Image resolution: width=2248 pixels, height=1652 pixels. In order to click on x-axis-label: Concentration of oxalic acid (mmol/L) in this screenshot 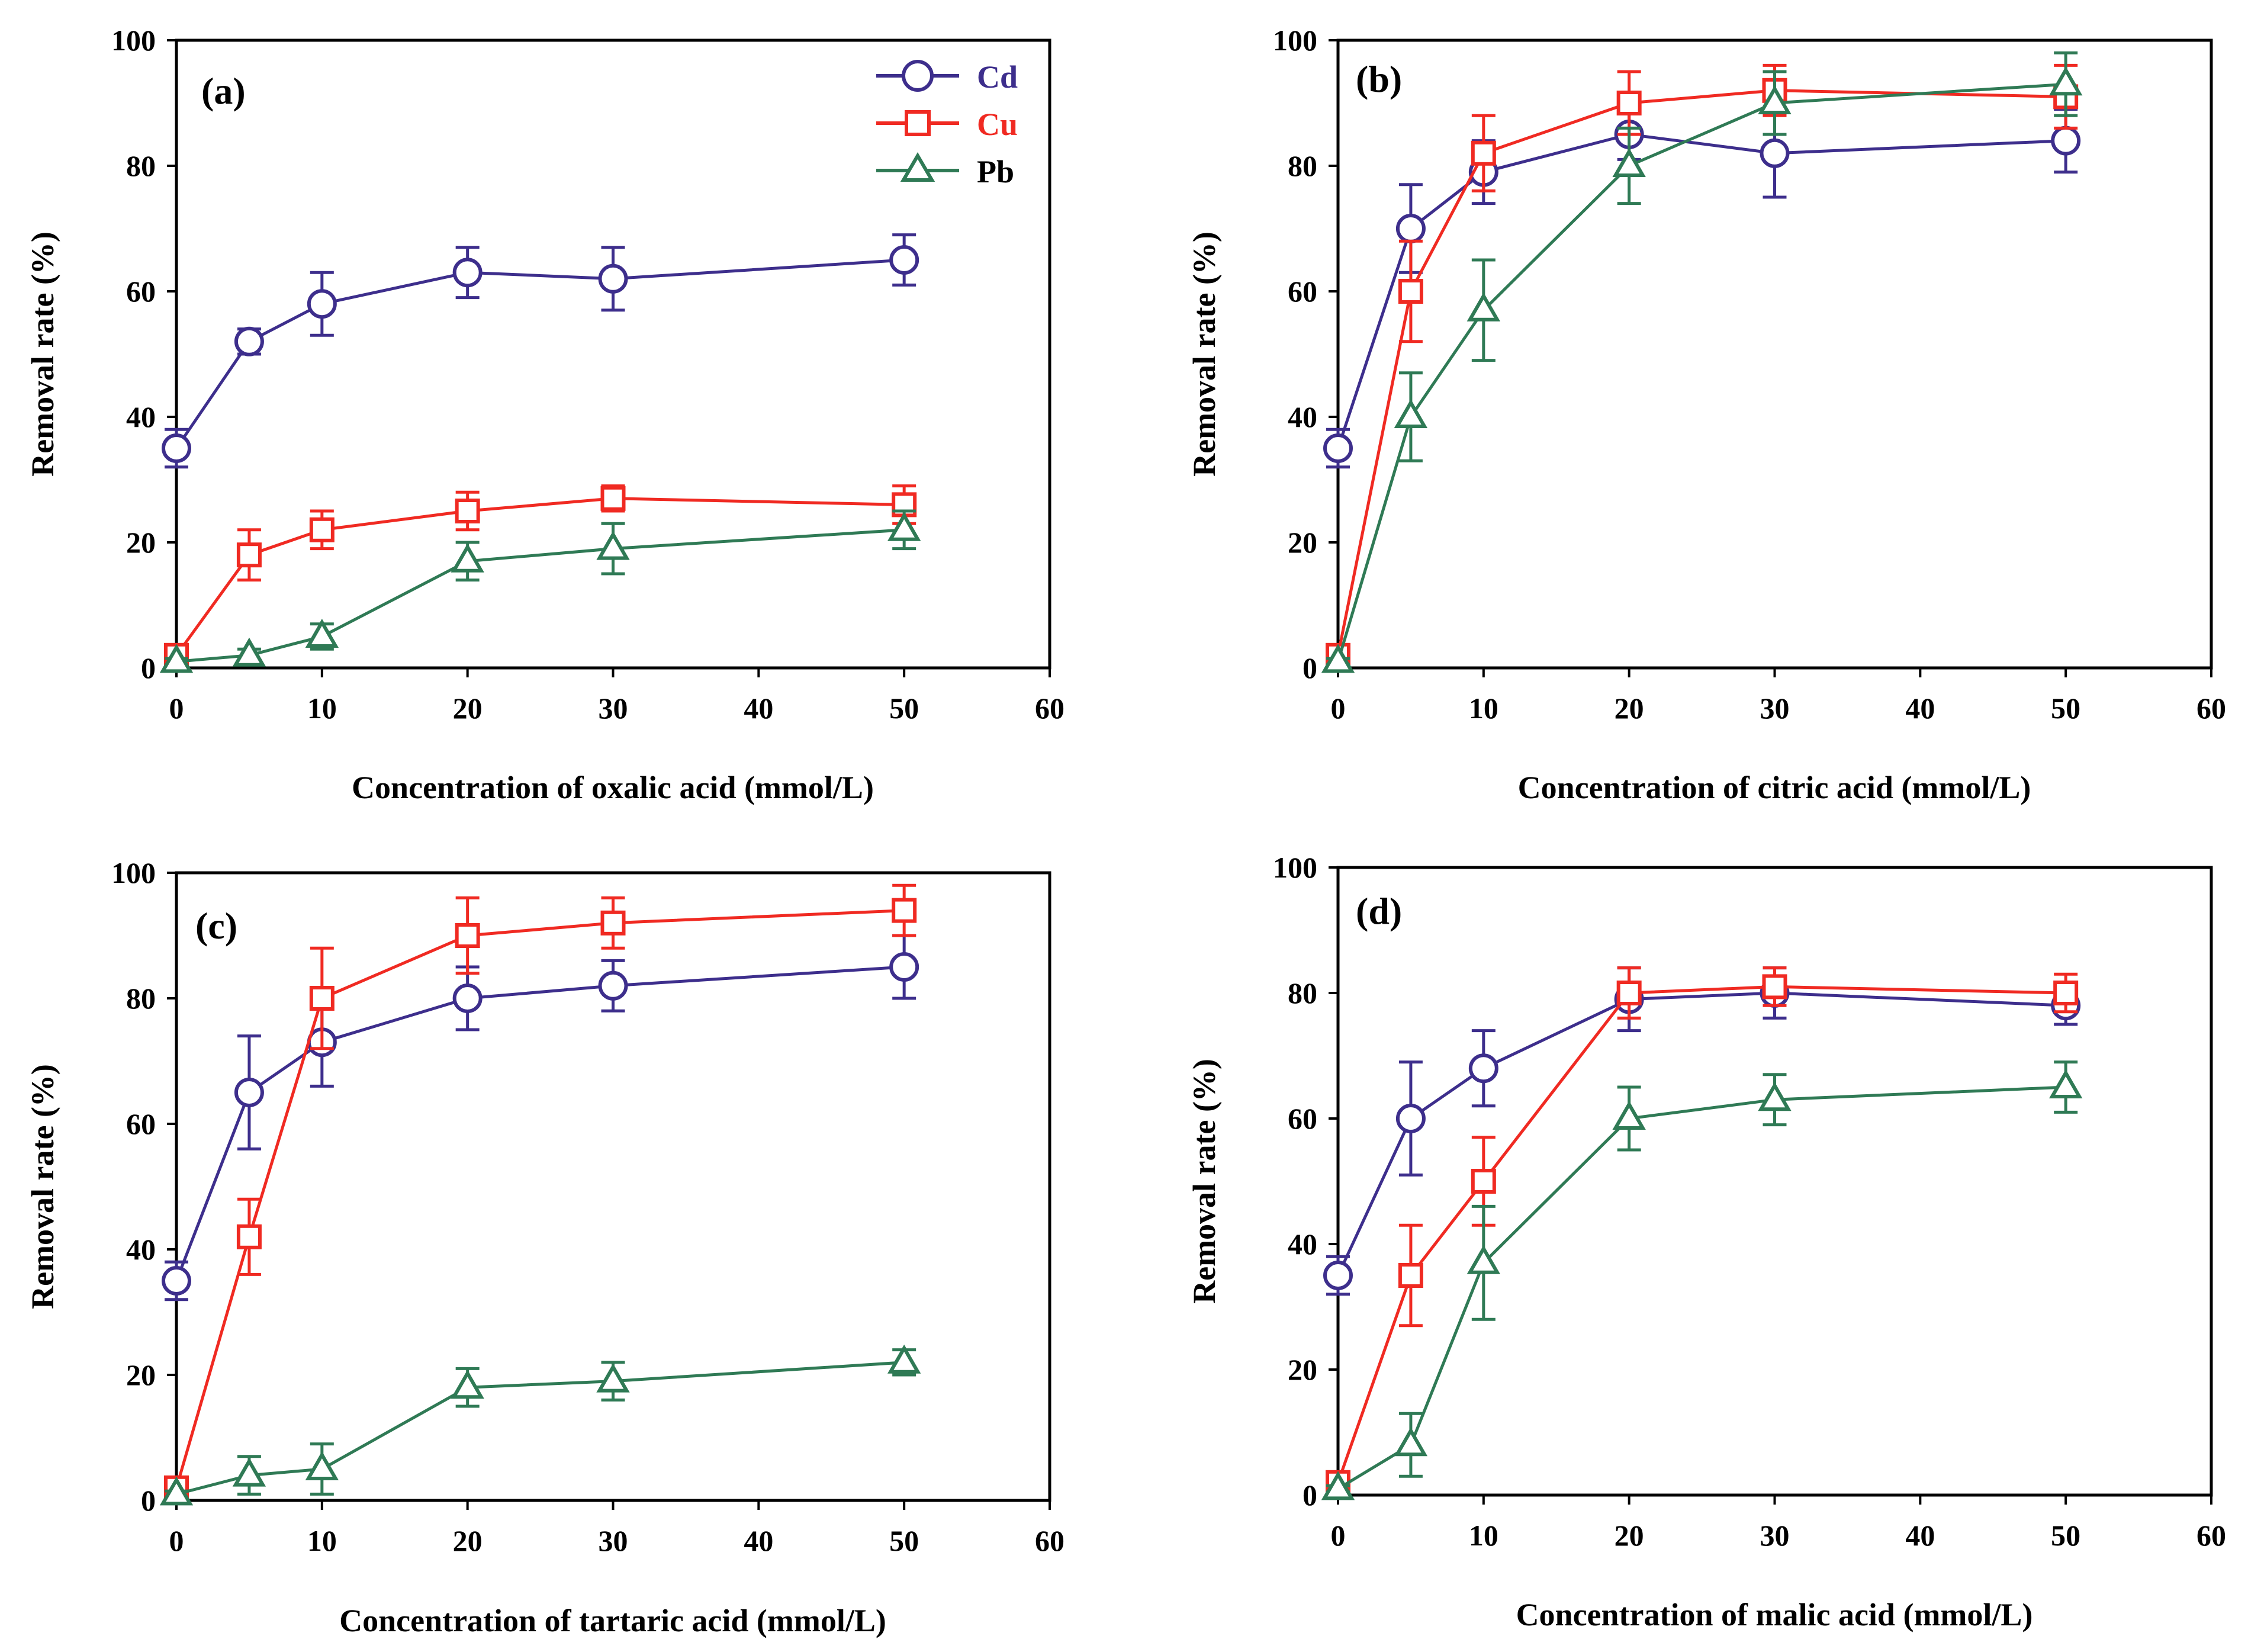, I will do `click(613, 787)`.